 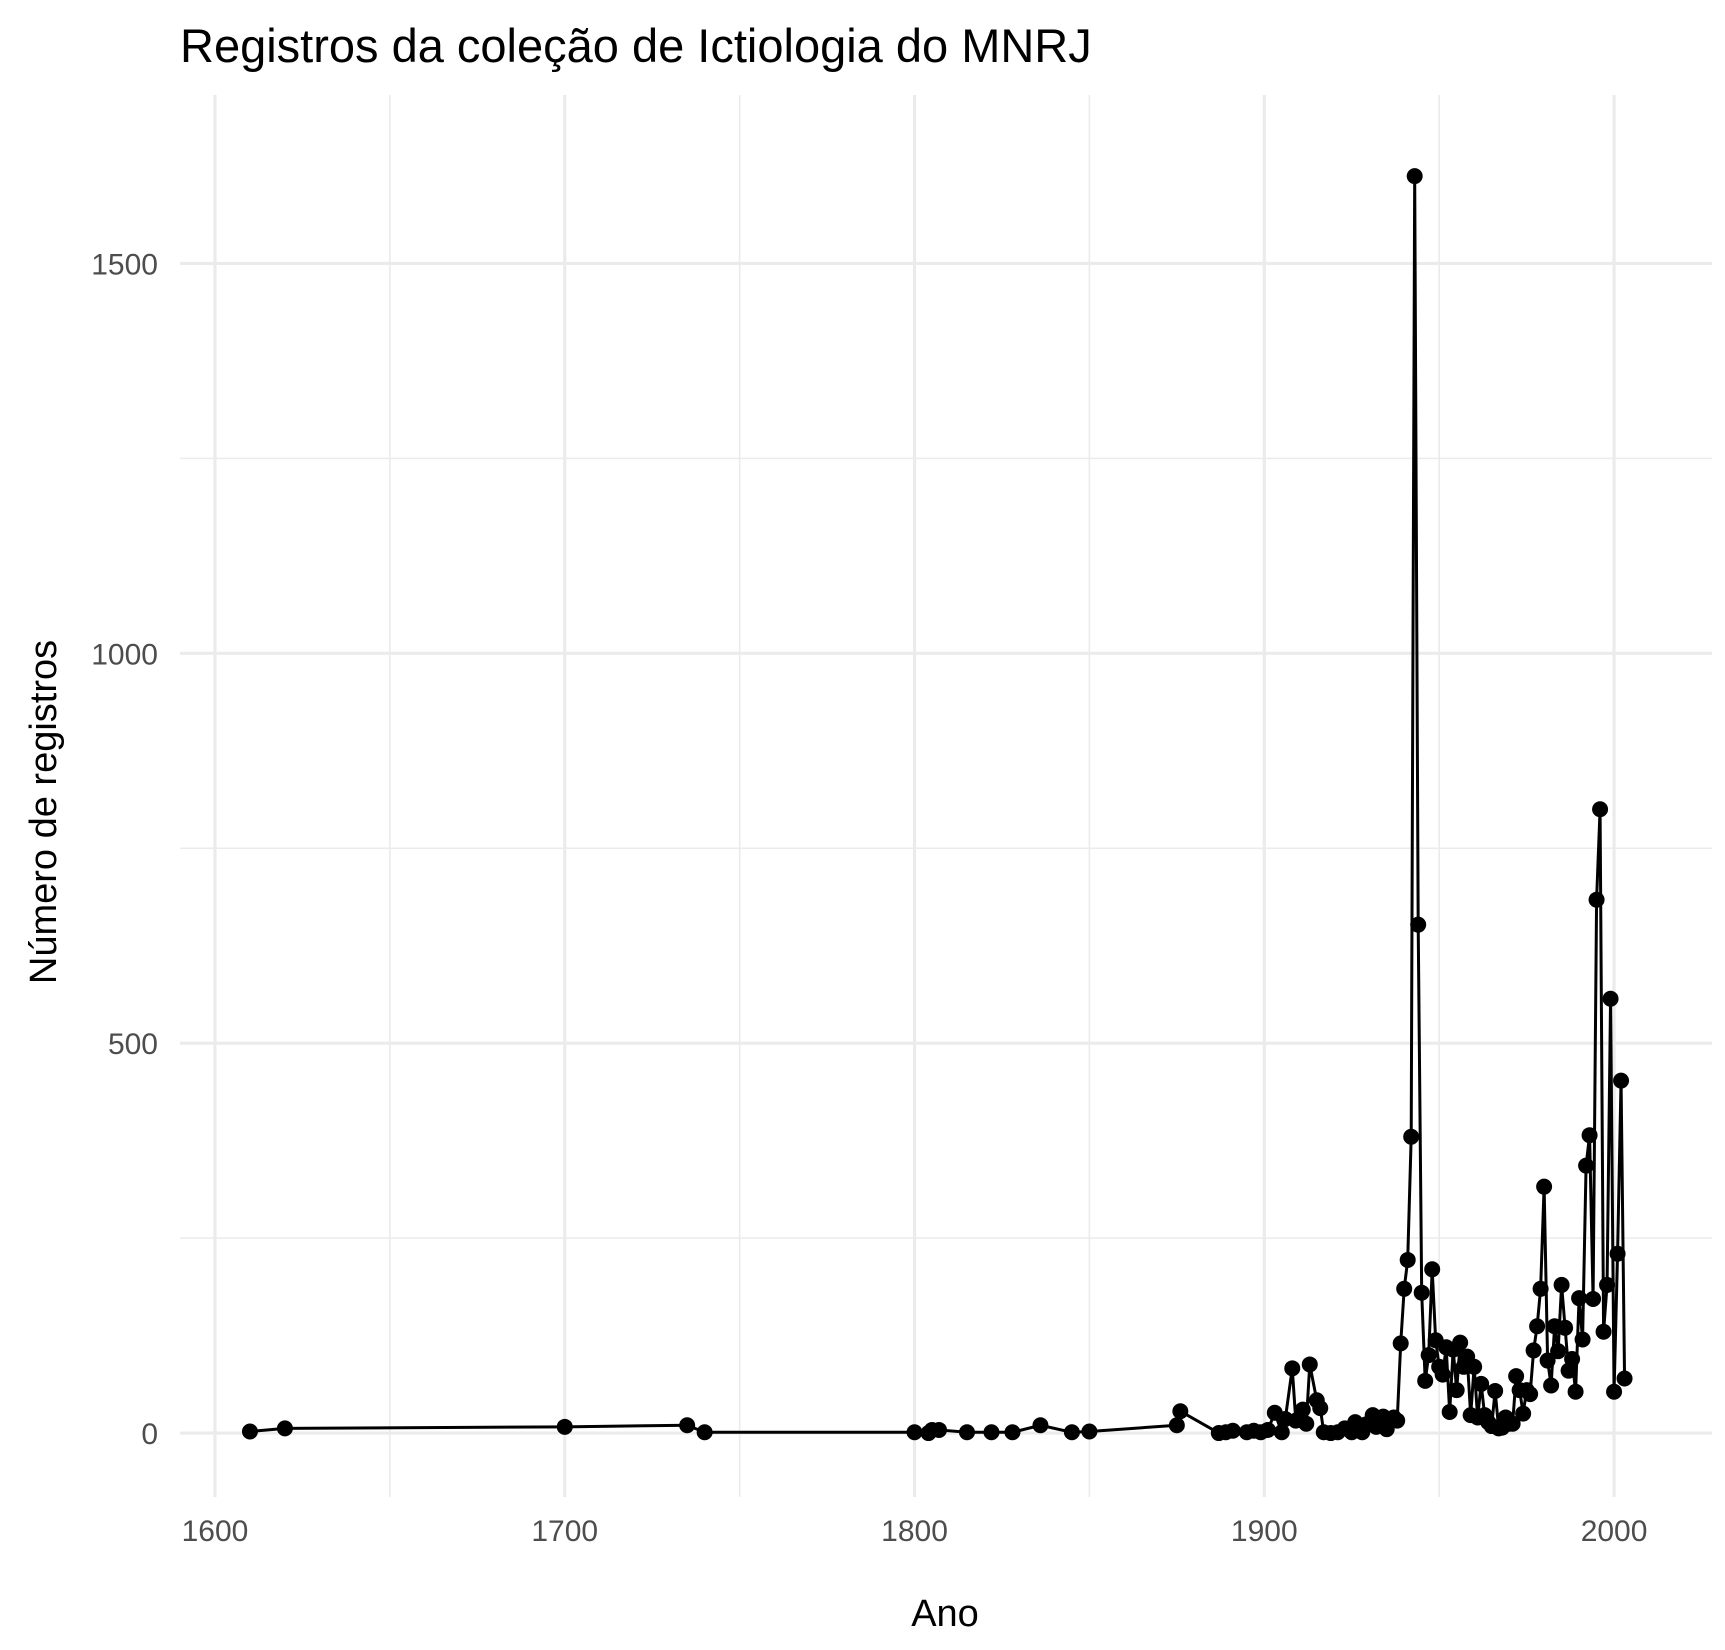 I want to click on y-axis-title: Número de registros, so click(x=44, y=812).